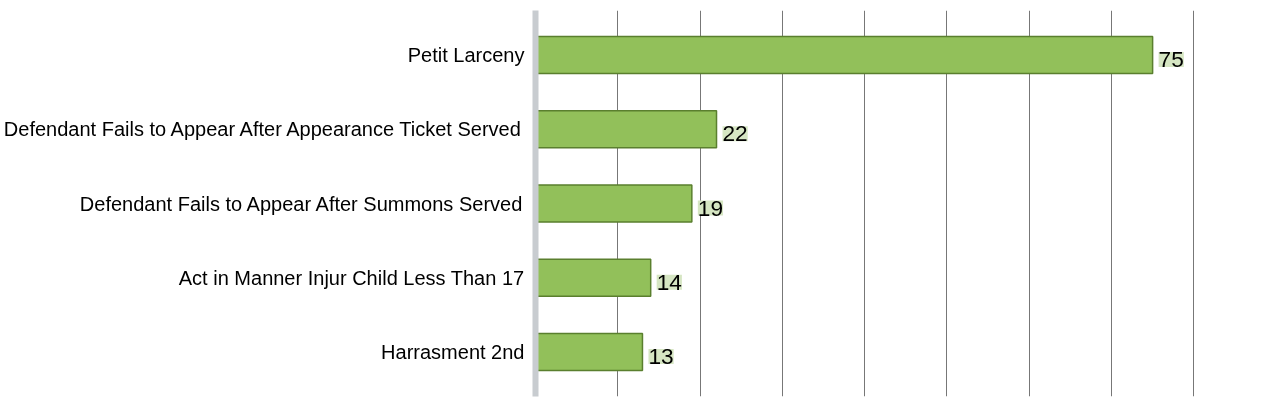  I want to click on y-tick-label: Act in Manner Injur Child Less Than 17, so click(351, 277).